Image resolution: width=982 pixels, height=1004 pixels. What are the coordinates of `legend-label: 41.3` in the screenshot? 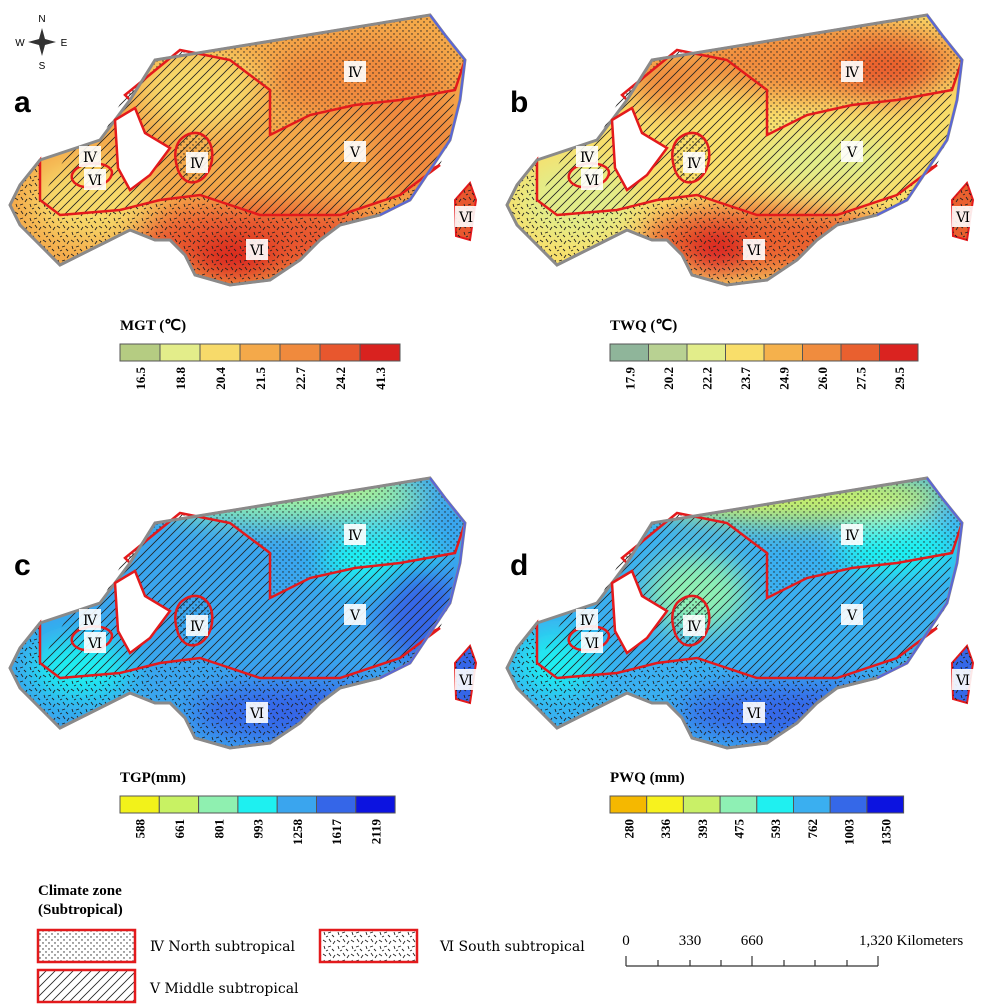 It's located at (380, 378).